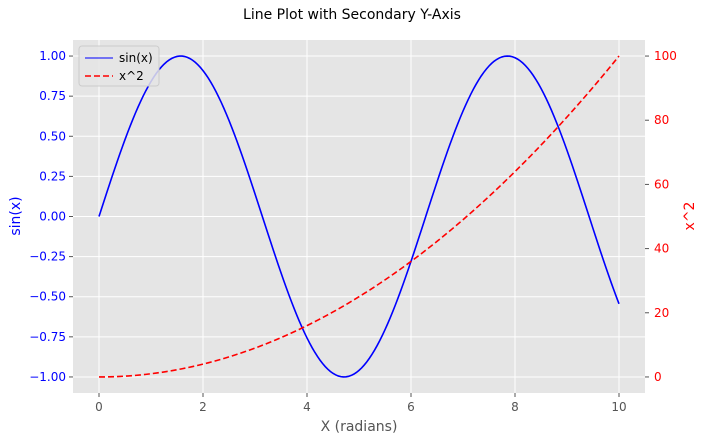  Describe the element at coordinates (515, 407) in the screenshot. I see `x-tick-label: 8` at that location.